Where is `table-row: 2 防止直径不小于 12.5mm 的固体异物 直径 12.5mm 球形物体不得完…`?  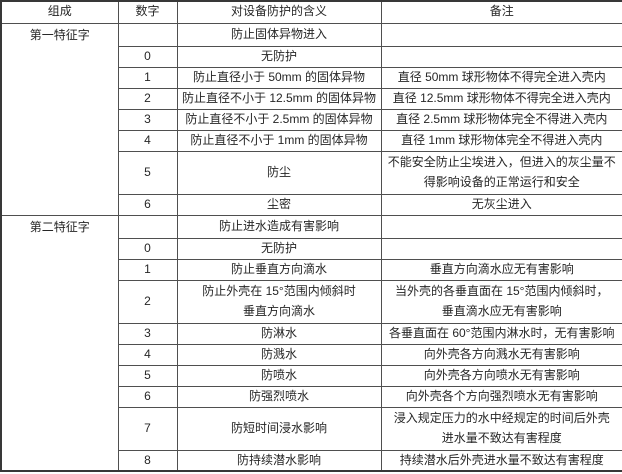
table-row: 2 防止直径不小于 12.5mm 的固体异物 直径 12.5mm 球形物体不得完… is located at coordinates (311, 98).